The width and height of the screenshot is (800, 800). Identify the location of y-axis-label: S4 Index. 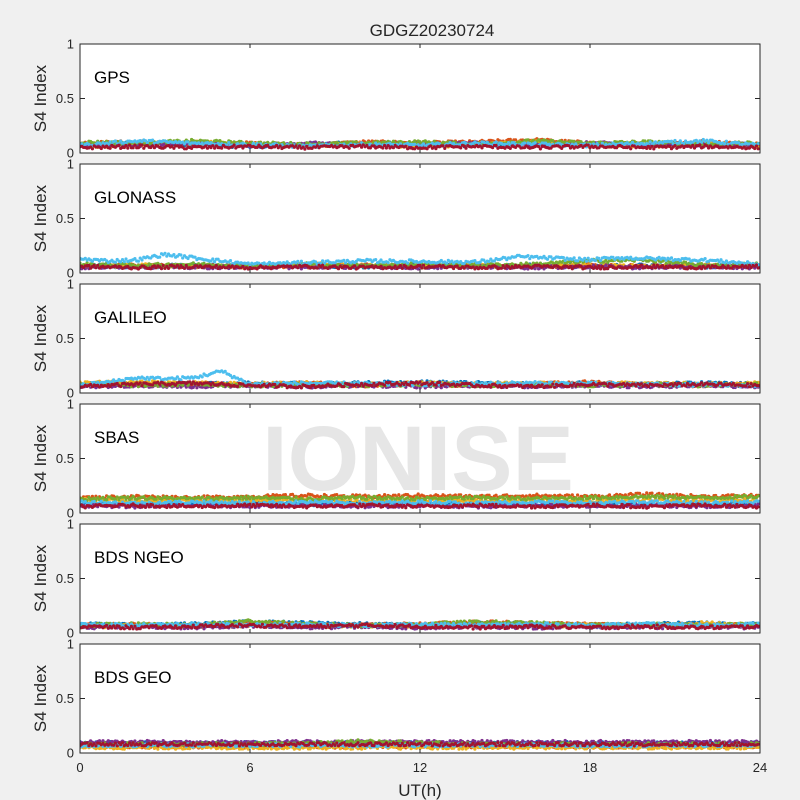
(40, 98).